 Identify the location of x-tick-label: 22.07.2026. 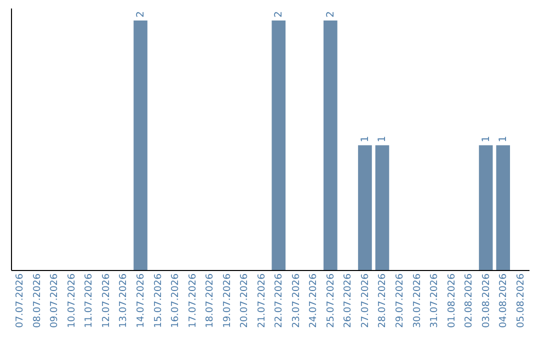
(279, 301).